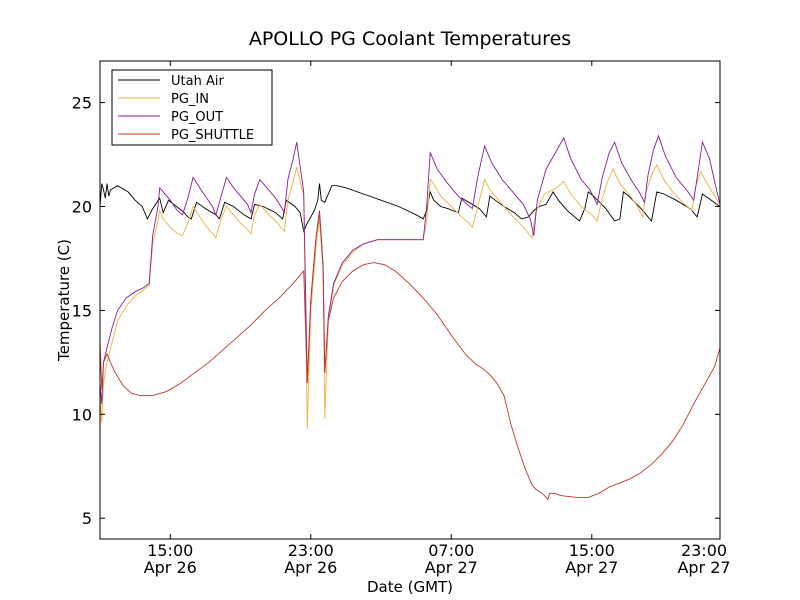  I want to click on y-tick-label: 20, so click(82, 206).